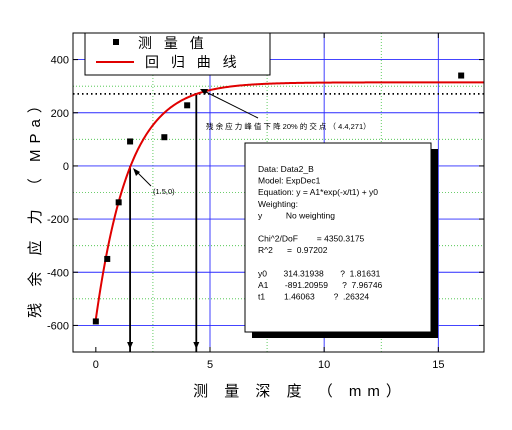 The image size is (512, 430). I want to click on stats-line: y No weighting, so click(296, 215).